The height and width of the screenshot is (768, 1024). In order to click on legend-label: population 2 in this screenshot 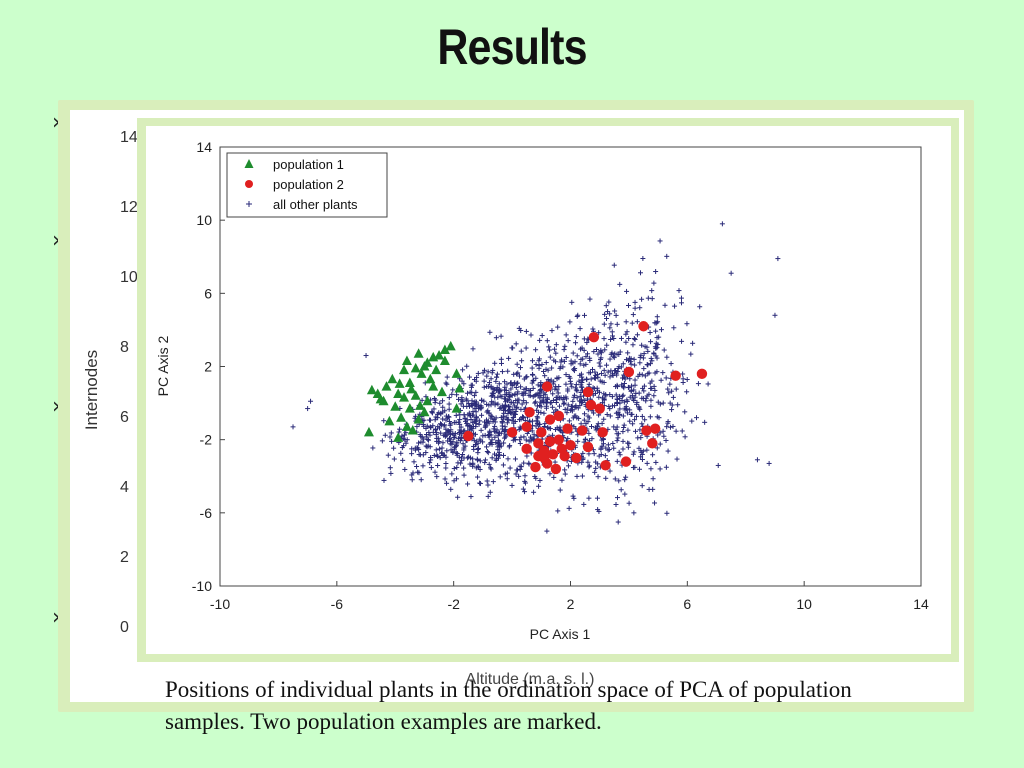, I will do `click(308, 184)`.